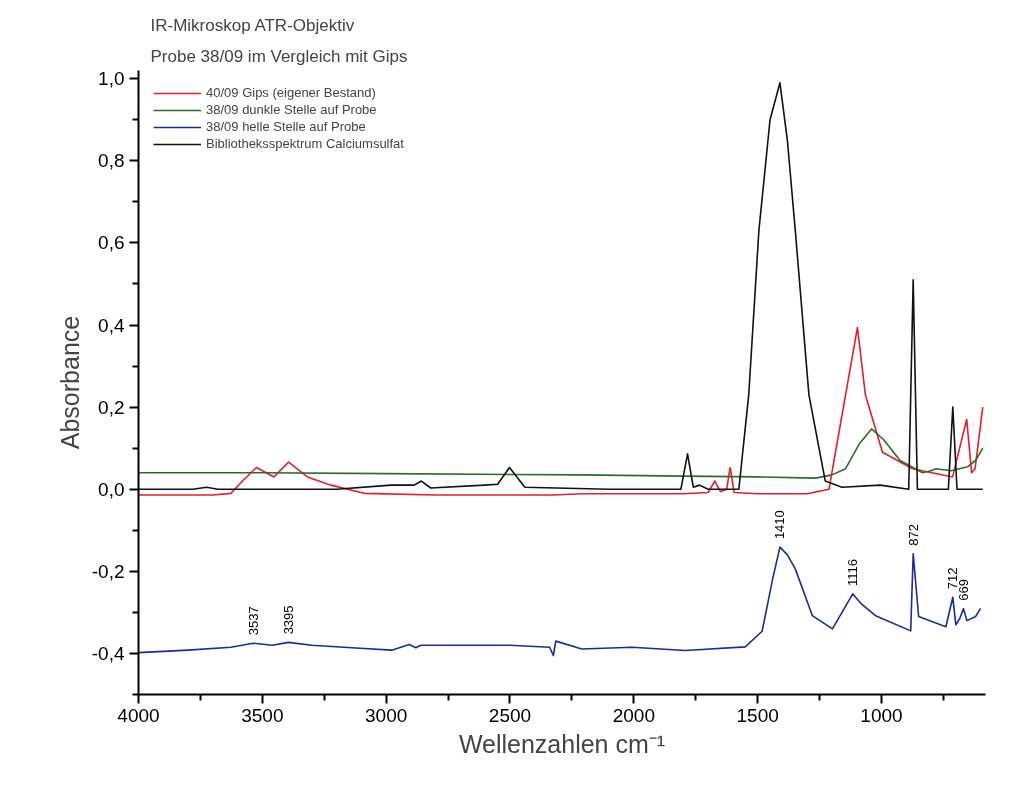 Image resolution: width=1015 pixels, height=794 pixels. Describe the element at coordinates (111, 489) in the screenshot. I see `y-tick-label: 0,0` at that location.